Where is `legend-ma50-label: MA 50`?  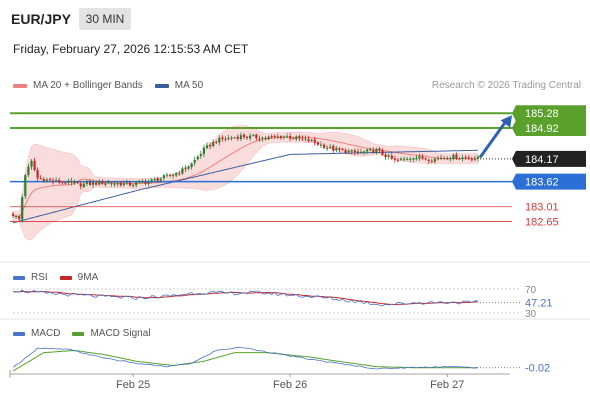 legend-ma50-label: MA 50 is located at coordinates (189, 85).